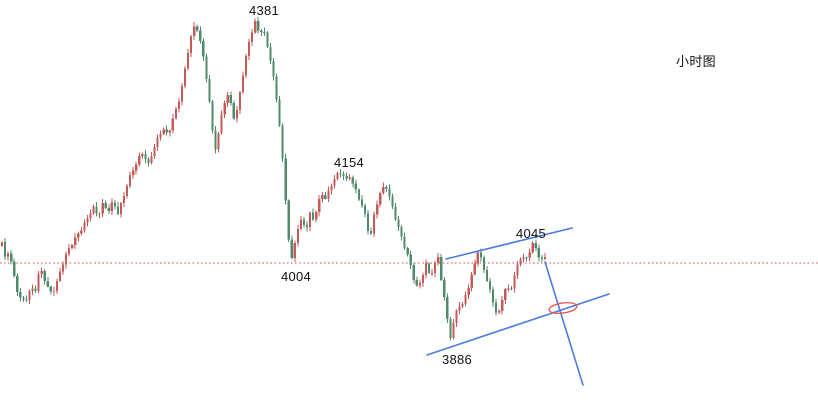 The height and width of the screenshot is (405, 818). I want to click on price-label-4004: 4004, so click(296, 276).